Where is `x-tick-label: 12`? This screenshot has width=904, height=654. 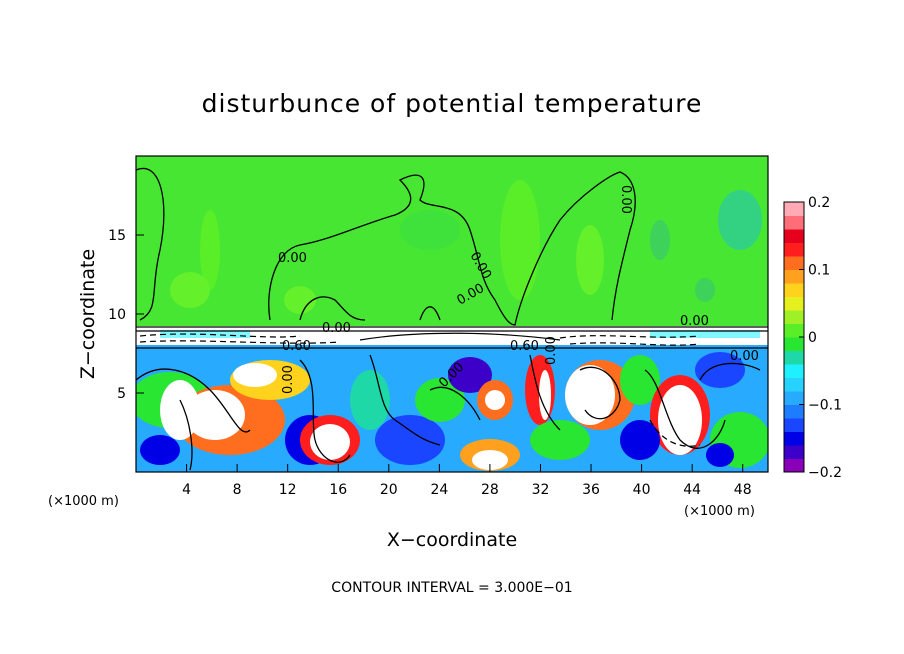 x-tick-label: 12 is located at coordinates (288, 490).